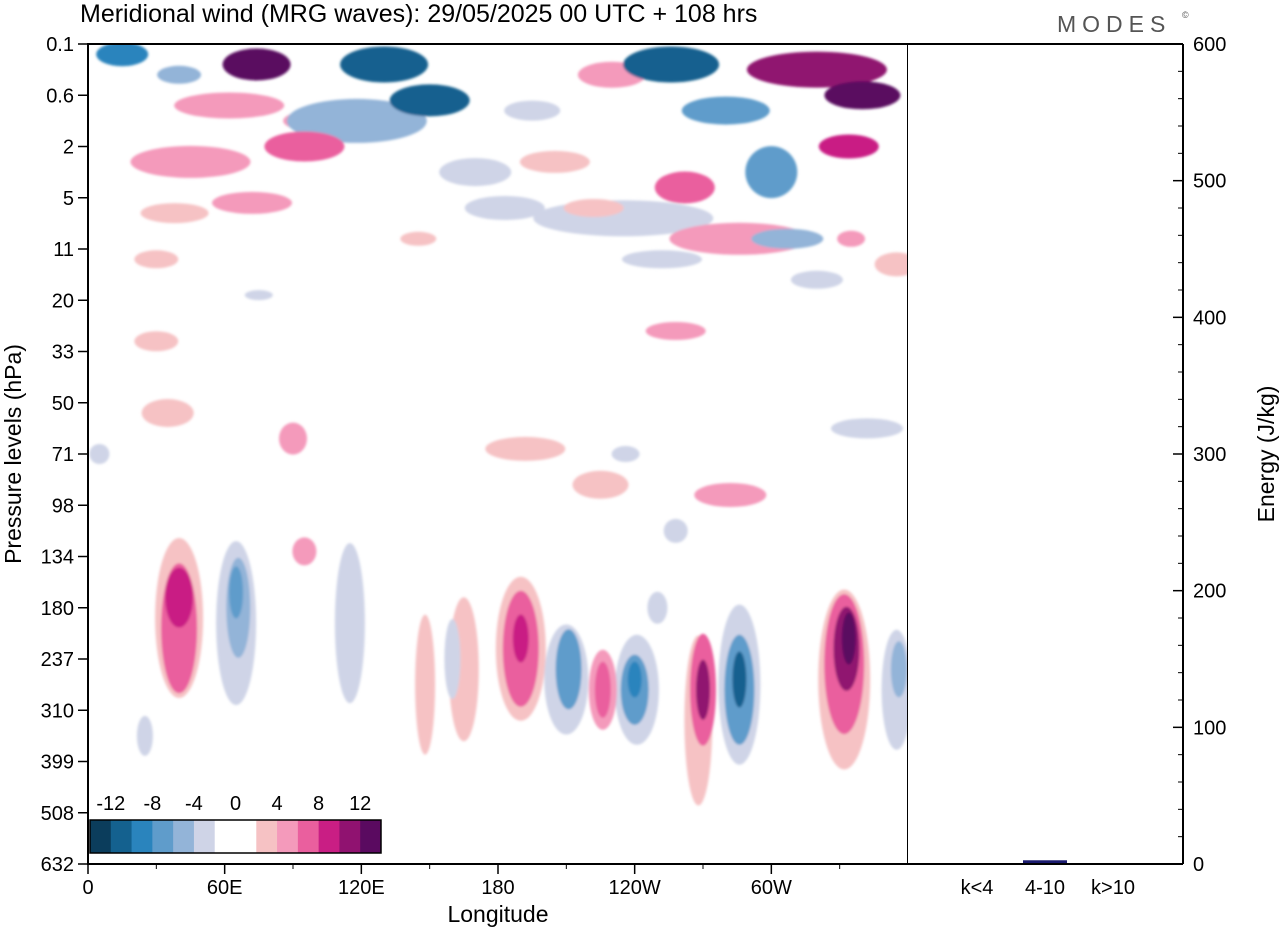  Describe the element at coordinates (497, 888) in the screenshot. I see `x-tick-label: 180` at that location.